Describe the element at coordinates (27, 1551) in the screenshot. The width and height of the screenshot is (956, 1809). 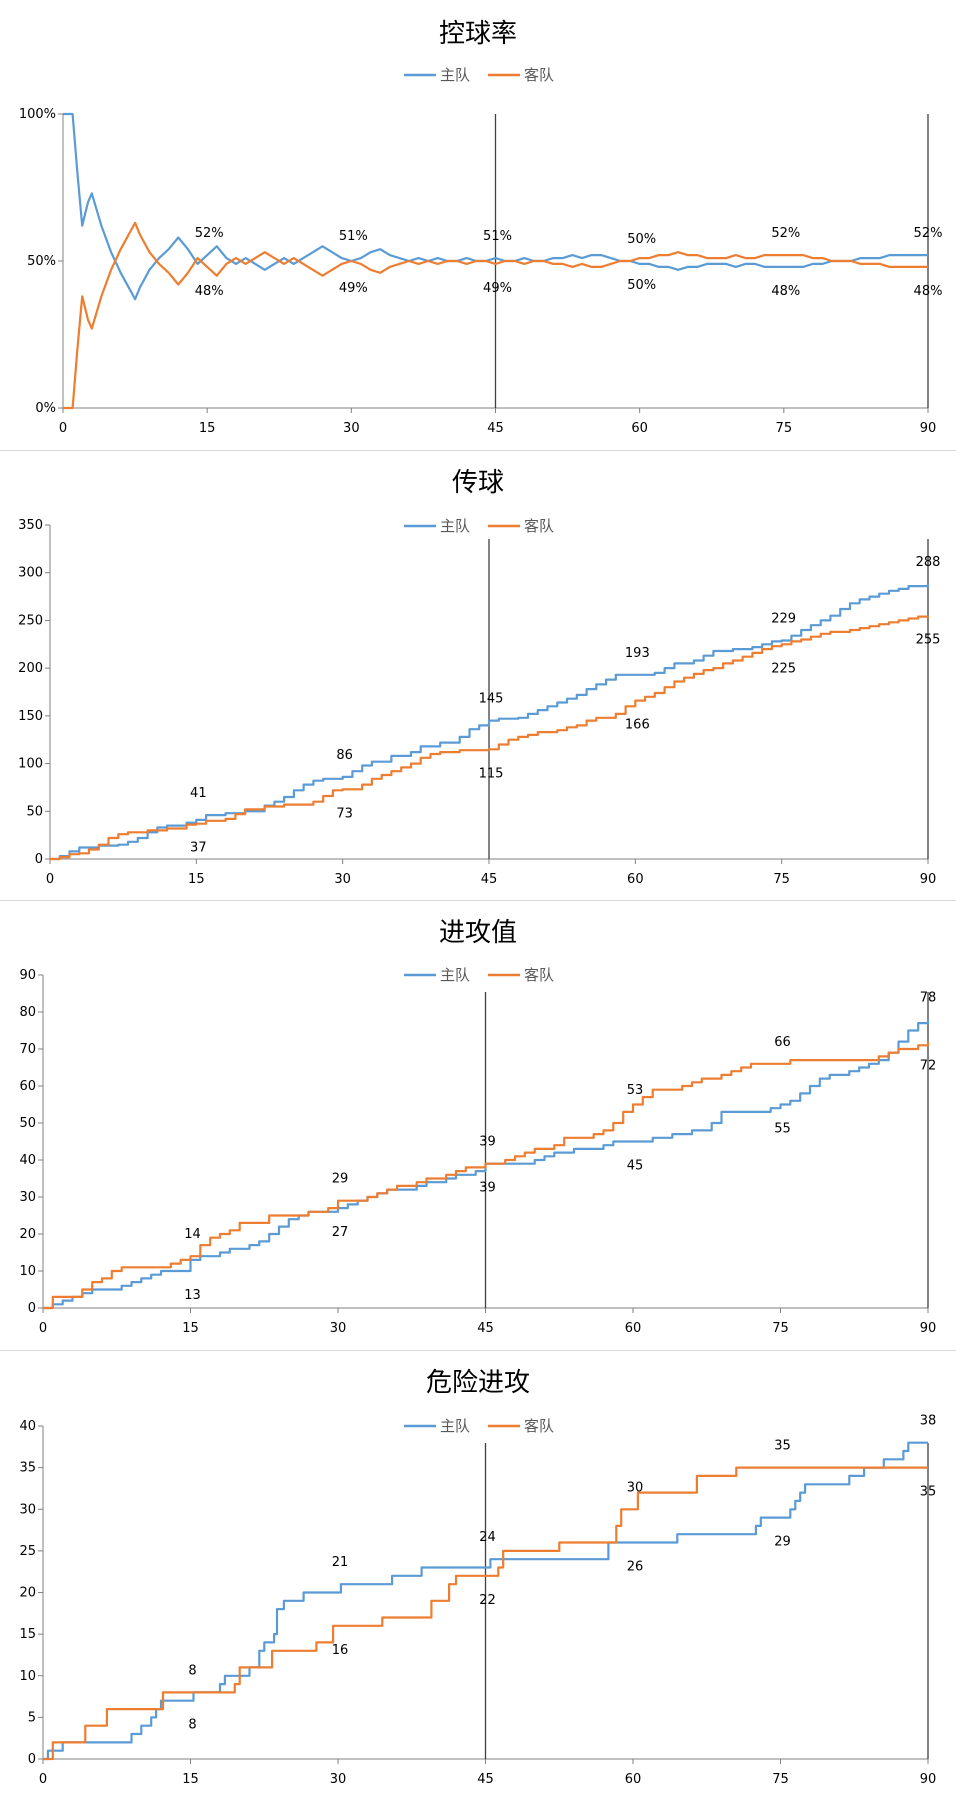
I see `y-tick-label: 25` at that location.